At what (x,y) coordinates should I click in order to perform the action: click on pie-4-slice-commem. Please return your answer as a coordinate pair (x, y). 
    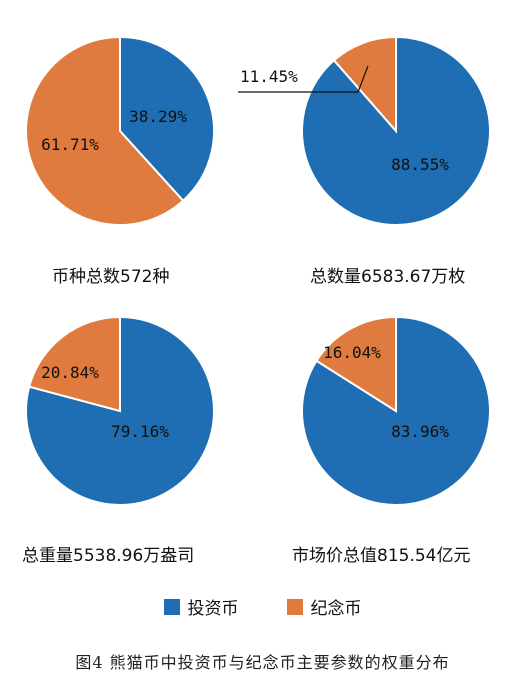
    Looking at the image, I should click on (356, 364).